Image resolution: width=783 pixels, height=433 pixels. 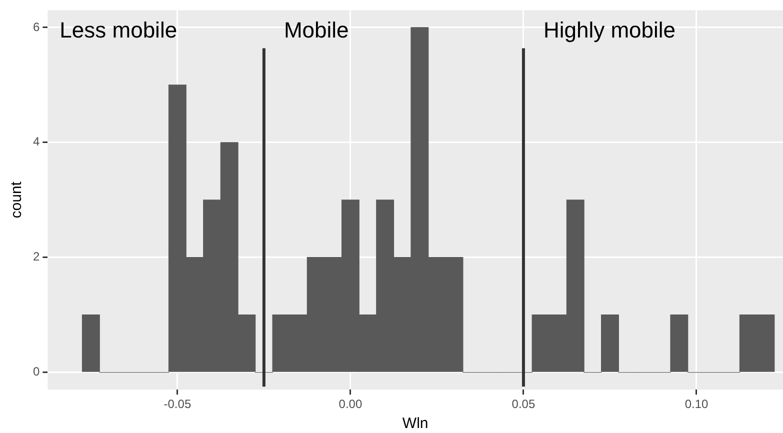 I want to click on y-tick-label: 0, so click(x=36, y=371).